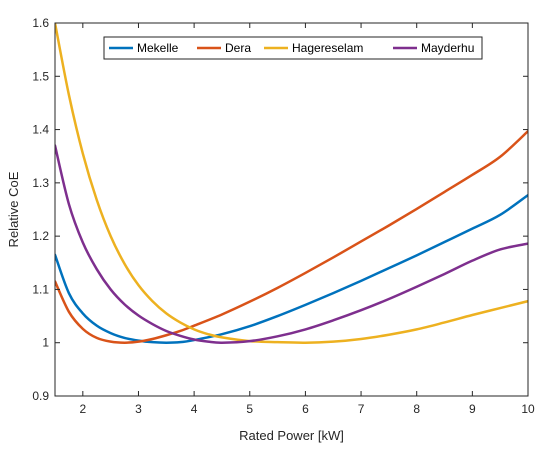 This screenshot has height=449, width=550. Describe the element at coordinates (528, 409) in the screenshot. I see `x-tick-label: 10` at that location.